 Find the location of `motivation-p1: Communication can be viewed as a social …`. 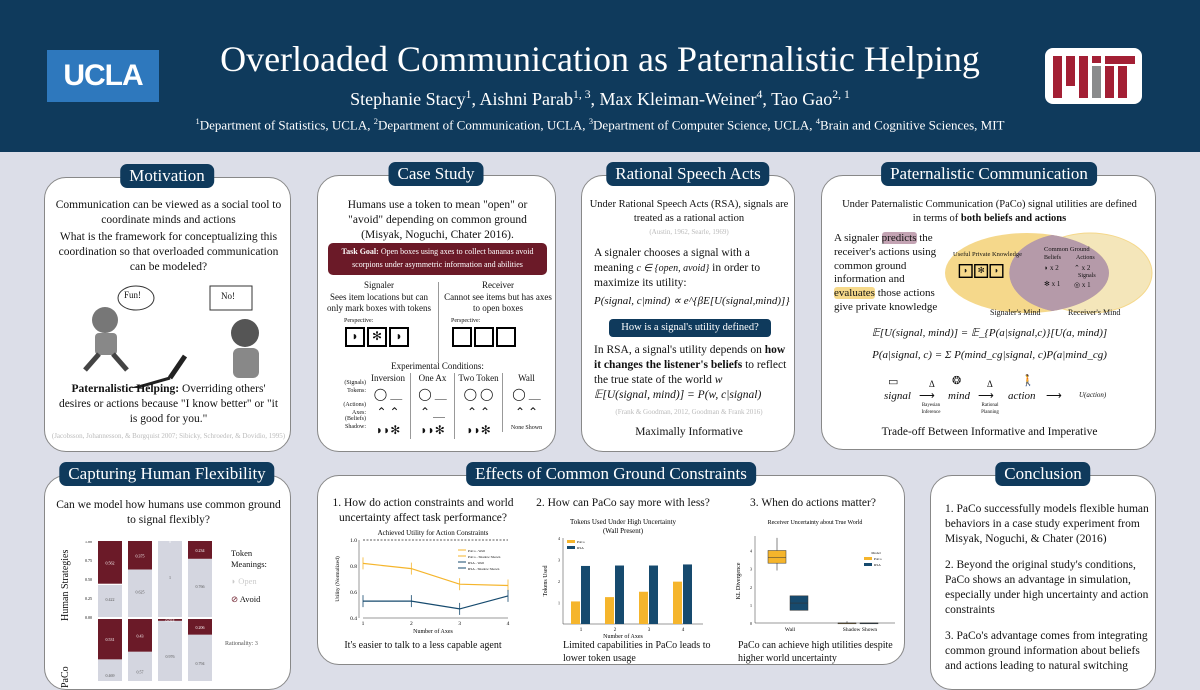

motivation-p1: Communication can be viewed as a social … is located at coordinates (168, 212).